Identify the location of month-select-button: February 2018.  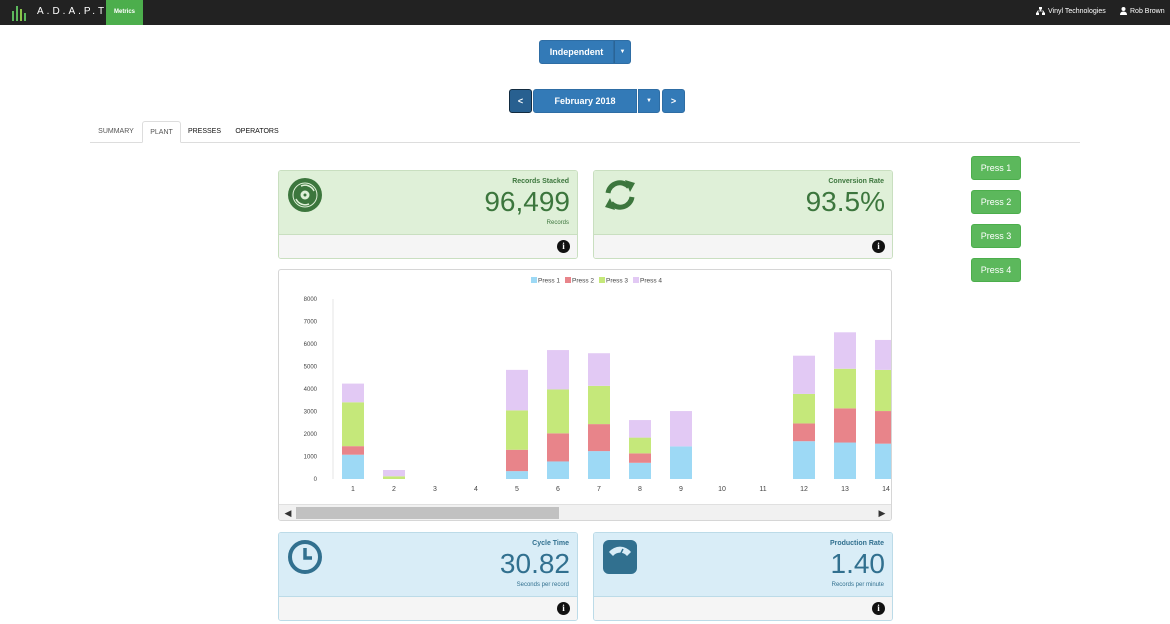
(585, 101).